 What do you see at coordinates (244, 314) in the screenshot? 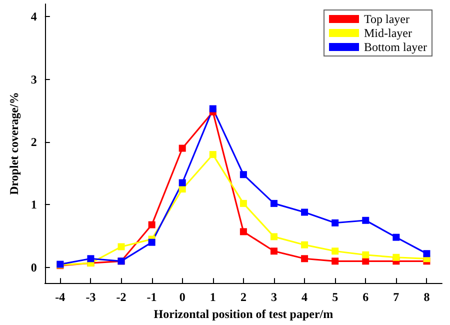
I see `x-axis-title: Horizontal position of test paper/m` at bounding box center [244, 314].